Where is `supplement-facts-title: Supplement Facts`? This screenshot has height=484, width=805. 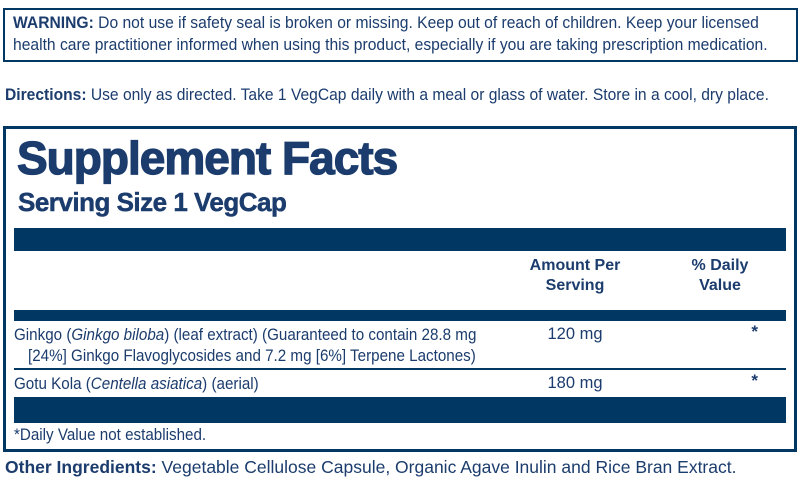
supplement-facts-title: Supplement Facts is located at coordinates (207, 157).